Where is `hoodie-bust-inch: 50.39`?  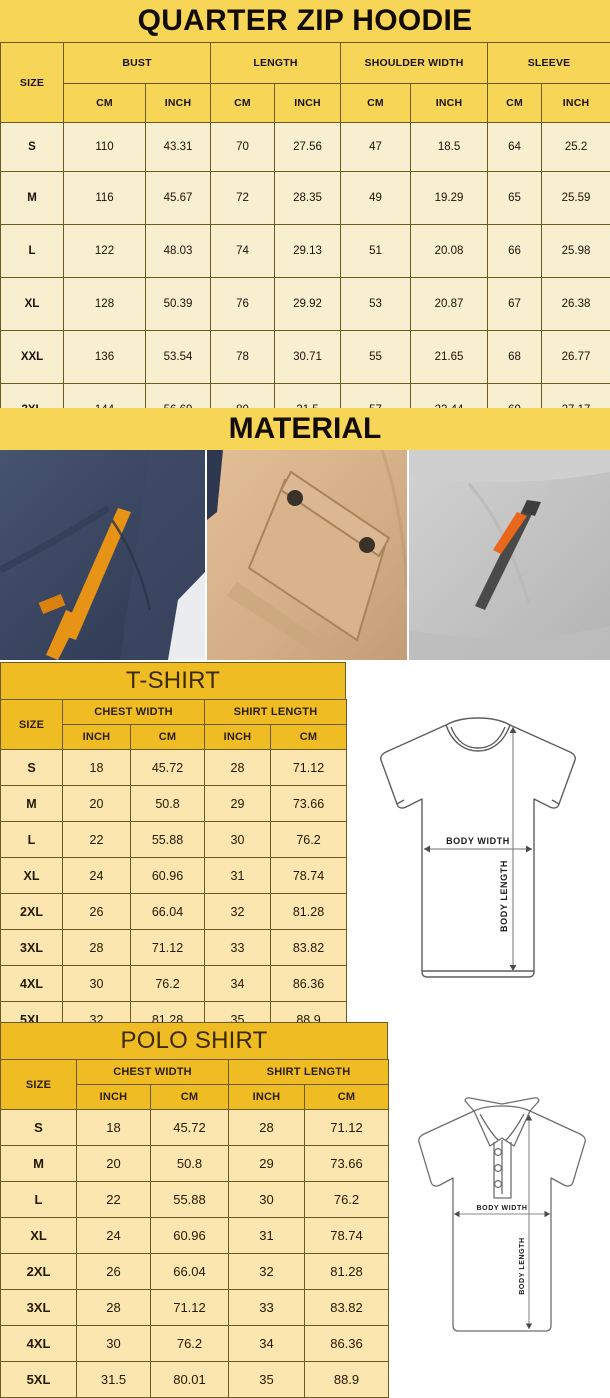
hoodie-bust-inch: 50.39 is located at coordinates (178, 304).